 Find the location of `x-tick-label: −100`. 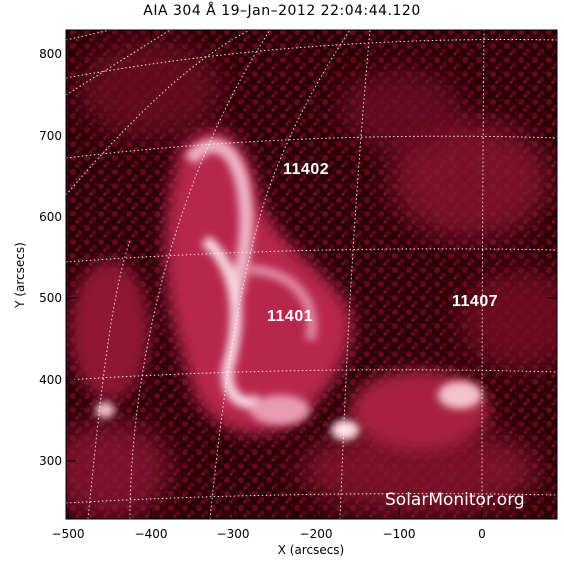

x-tick-label: −100 is located at coordinates (399, 534).